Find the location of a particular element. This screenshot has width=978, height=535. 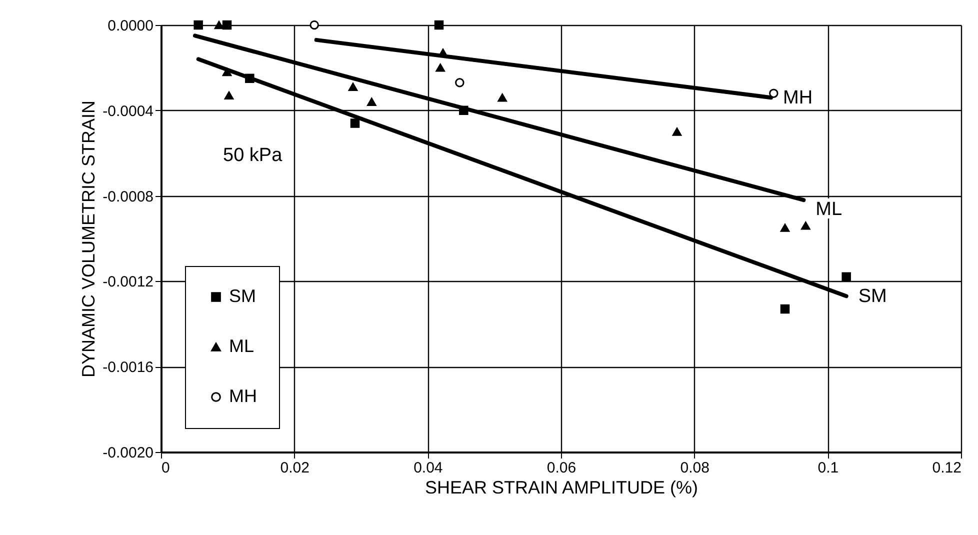

y-tick-label: 0.0000 is located at coordinates (131, 26).